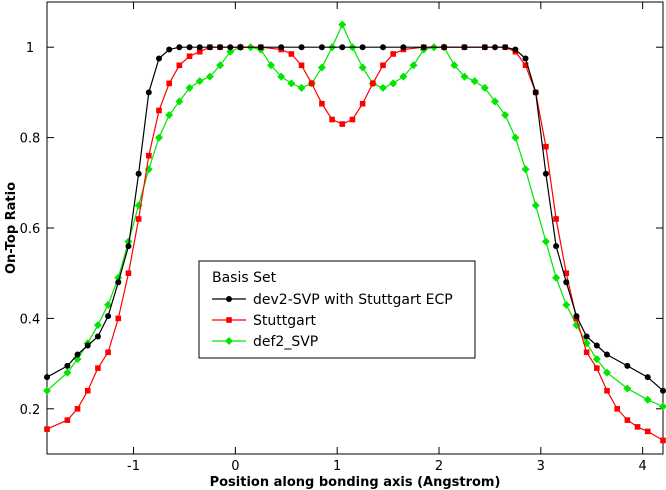 This screenshot has height=490, width=666. What do you see at coordinates (30, 319) in the screenshot?
I see `y-tick-label: 0.4` at bounding box center [30, 319].